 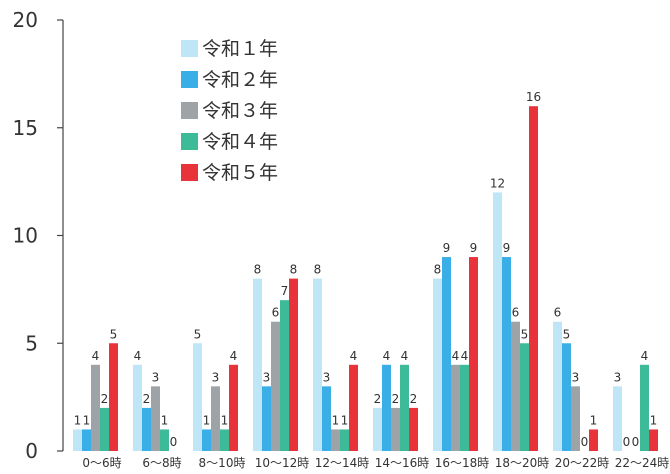 I want to click on x-tick-label: 10～12時, so click(x=282, y=463).